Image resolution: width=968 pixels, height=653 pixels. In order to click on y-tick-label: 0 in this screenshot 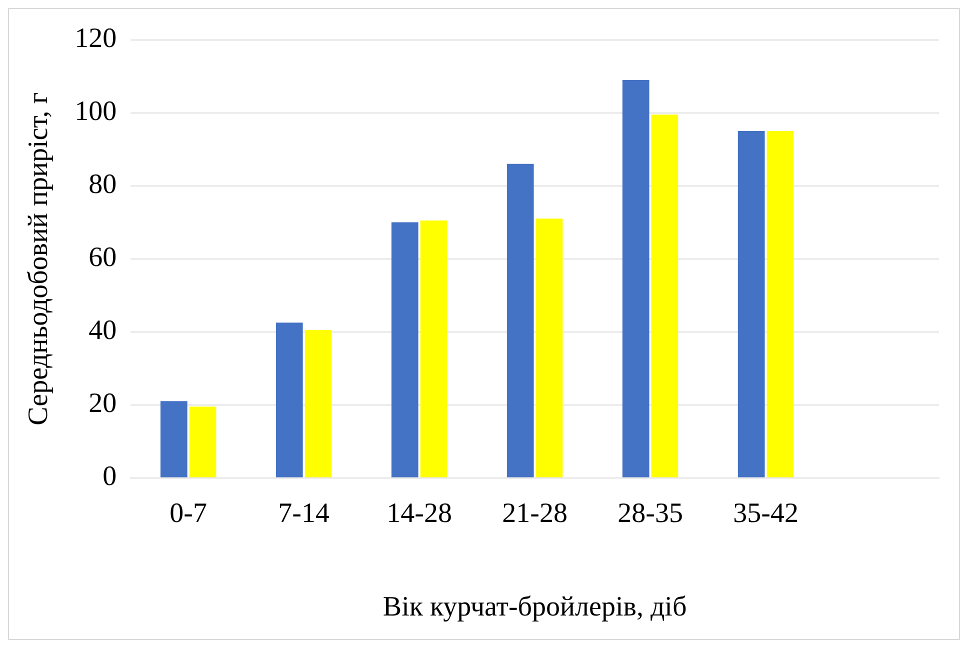, I will do `click(109, 476)`.